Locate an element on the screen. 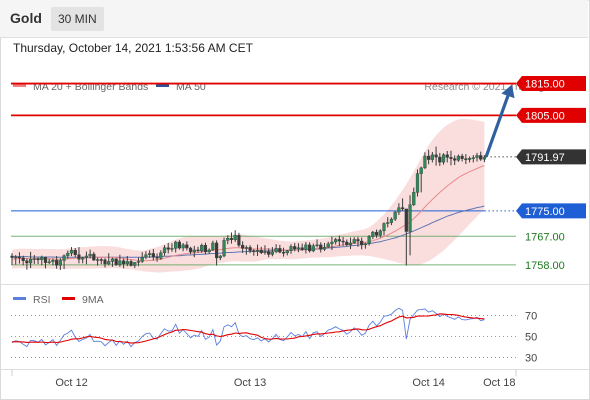 The height and width of the screenshot is (400, 590). x-tick-label: Oct 18 is located at coordinates (499, 383).